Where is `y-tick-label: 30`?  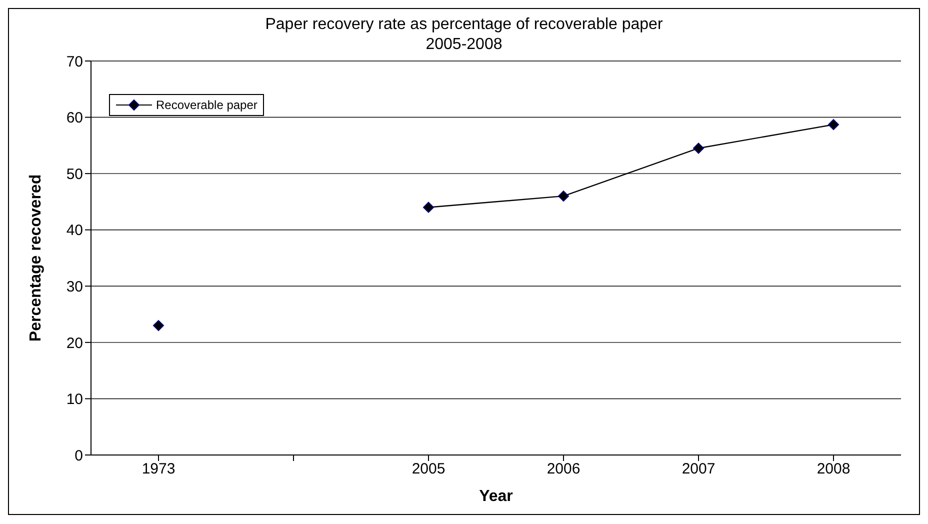 y-tick-label: 30 is located at coordinates (74, 287).